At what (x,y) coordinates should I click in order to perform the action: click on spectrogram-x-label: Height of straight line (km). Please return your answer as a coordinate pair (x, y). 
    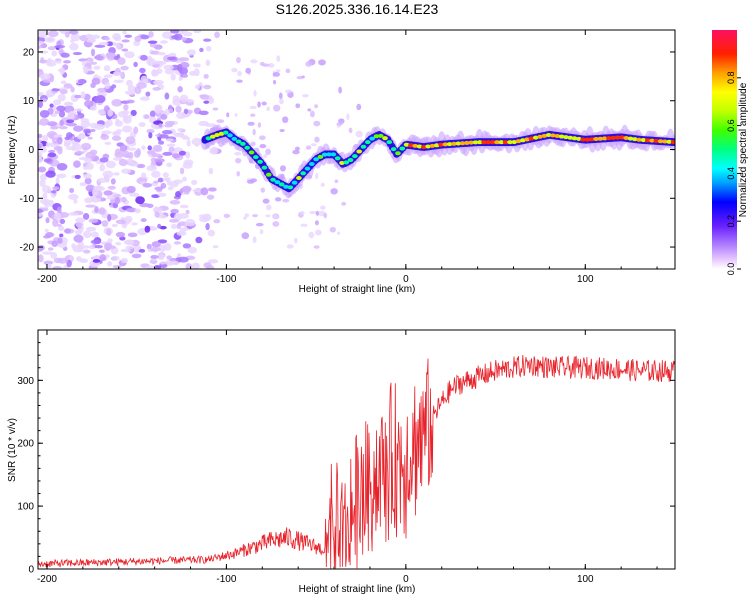
    Looking at the image, I should click on (357, 289).